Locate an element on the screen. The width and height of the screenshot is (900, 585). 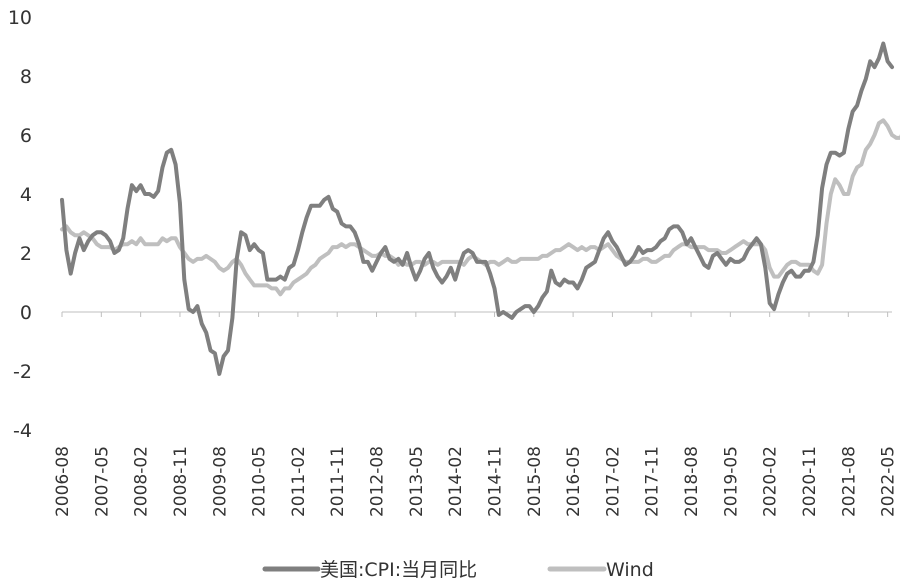
y-tick-label: -2 is located at coordinates (22, 372).